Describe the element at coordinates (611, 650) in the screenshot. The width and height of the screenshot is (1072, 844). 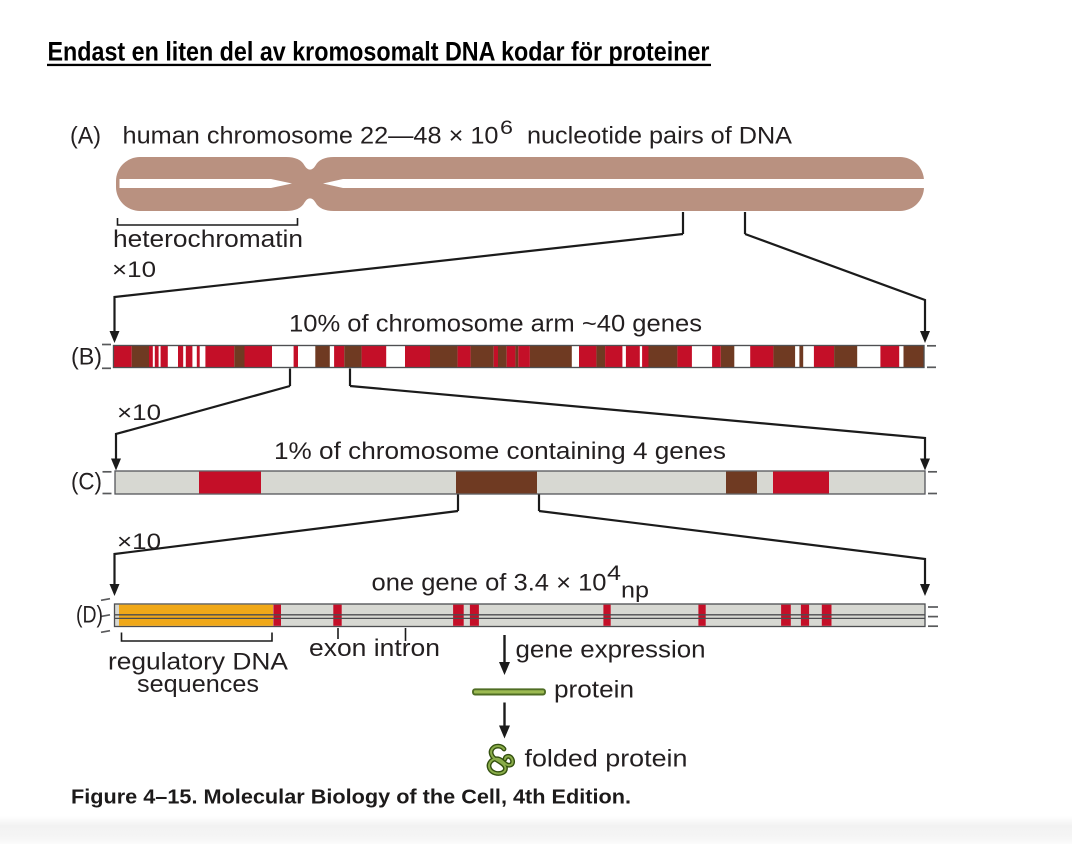
I see `svg-text: gene expression` at that location.